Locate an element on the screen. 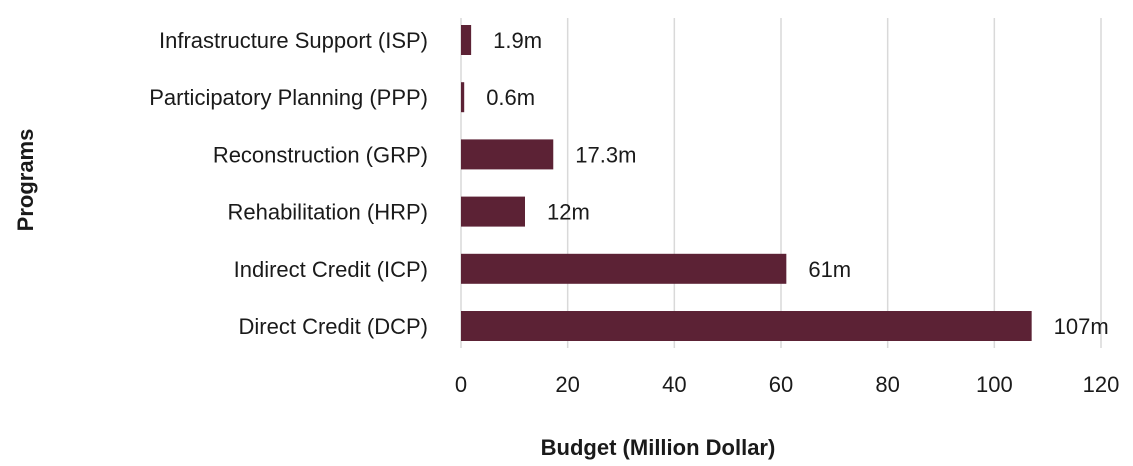  x-tick-label: 0 is located at coordinates (461, 384).